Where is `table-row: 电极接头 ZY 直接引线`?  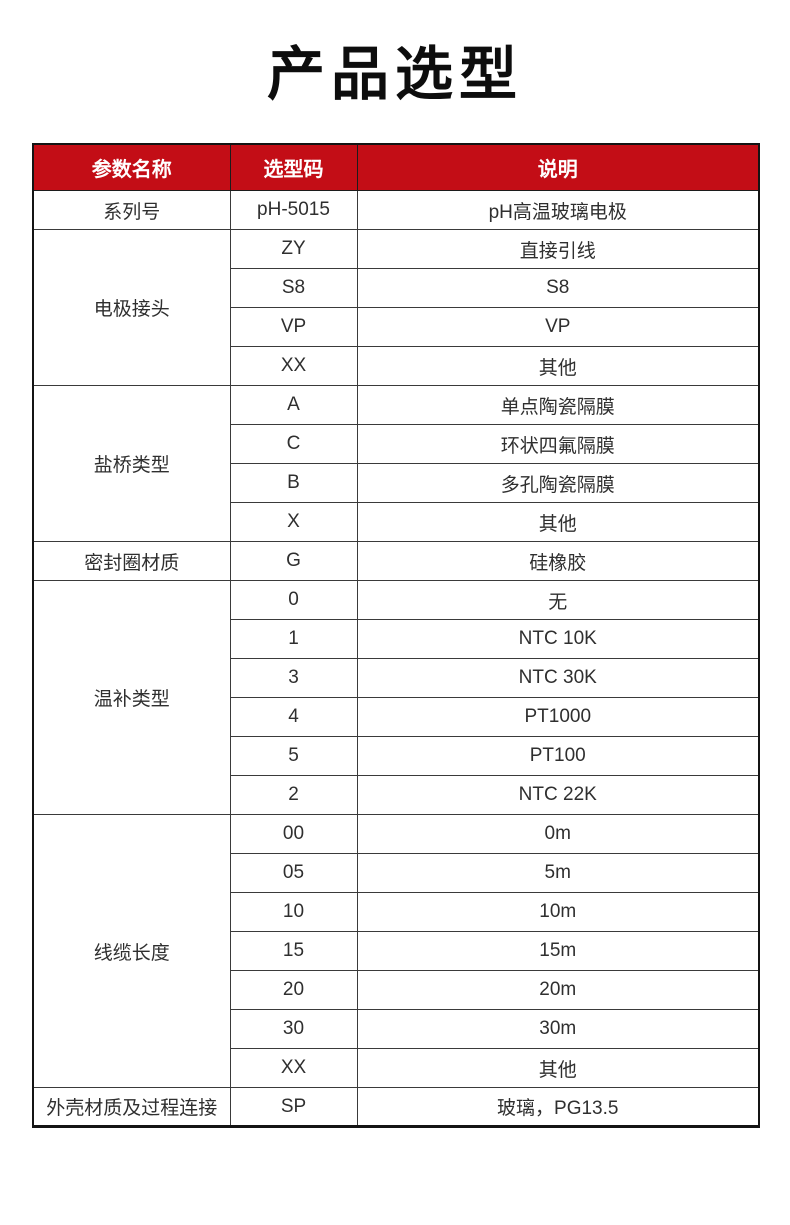 table-row: 电极接头 ZY 直接引线 is located at coordinates (396, 307).